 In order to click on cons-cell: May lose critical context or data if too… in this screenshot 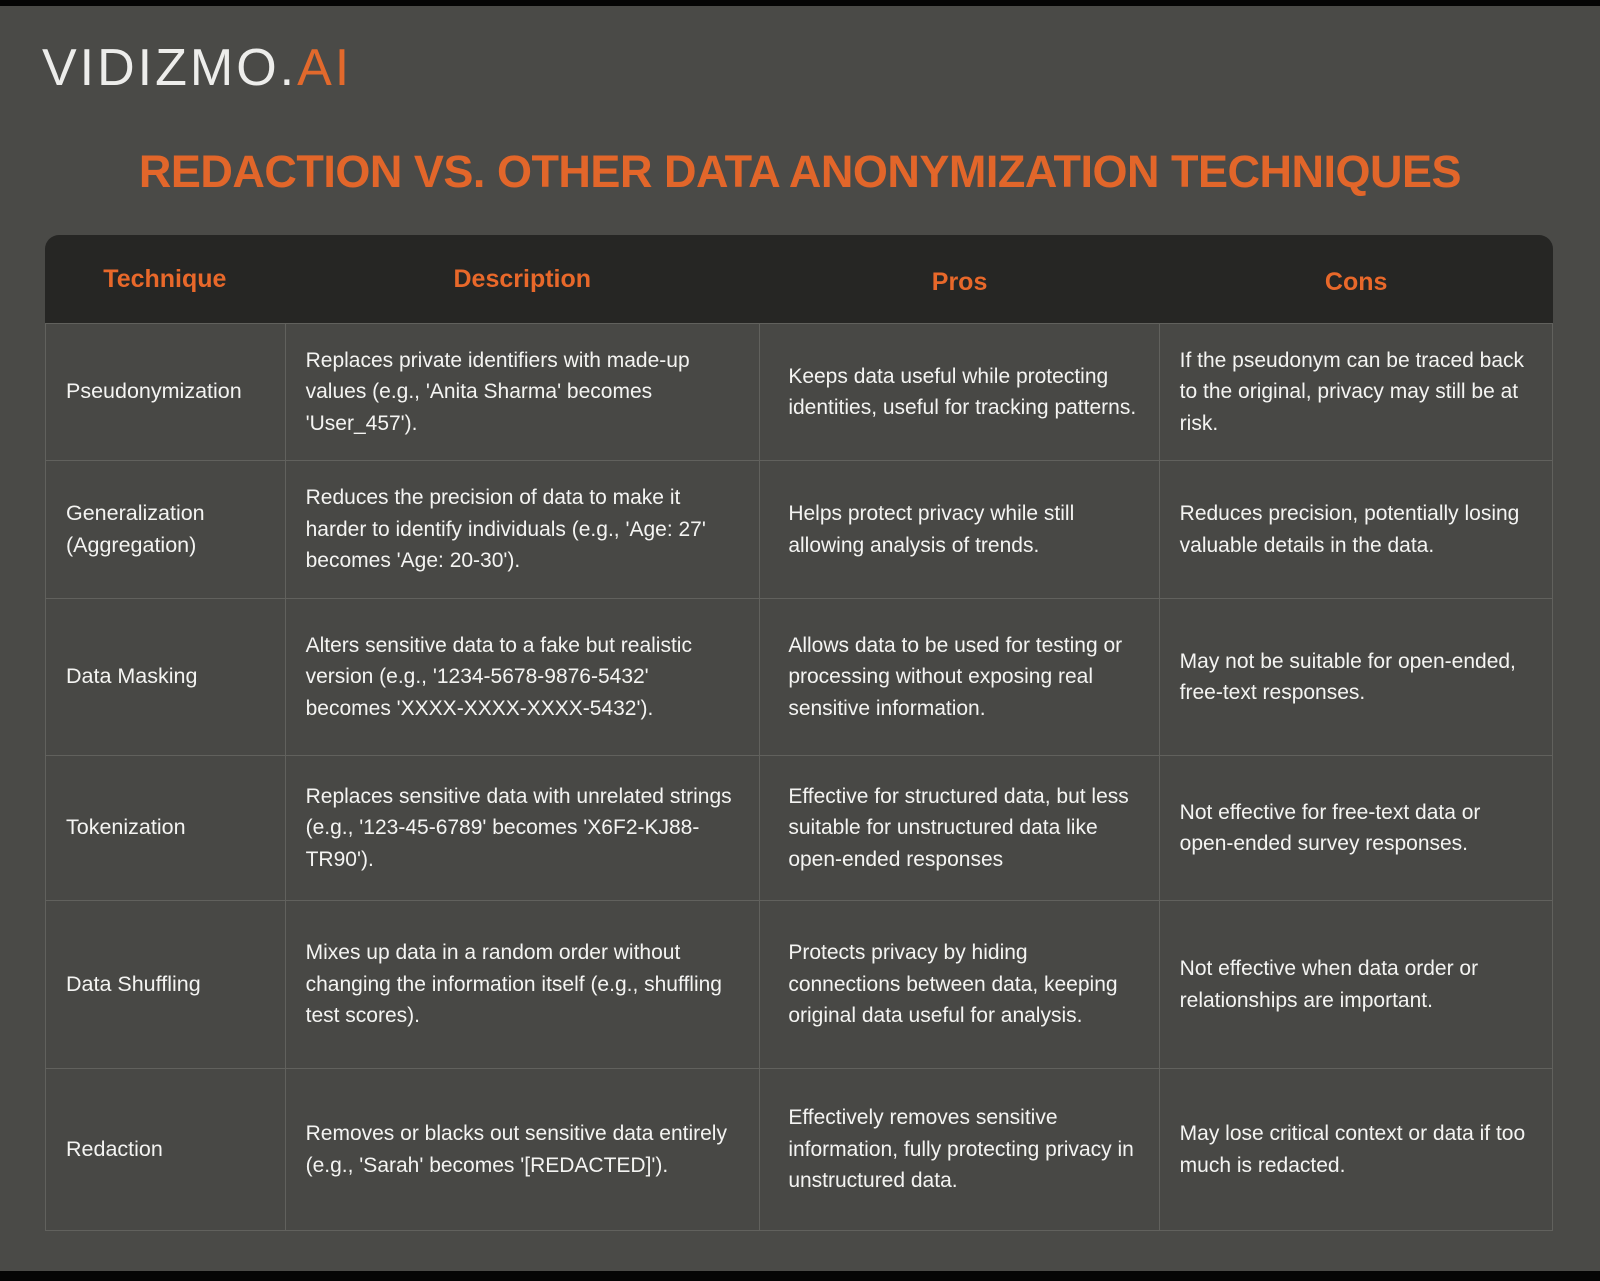, I will do `click(1356, 1149)`.